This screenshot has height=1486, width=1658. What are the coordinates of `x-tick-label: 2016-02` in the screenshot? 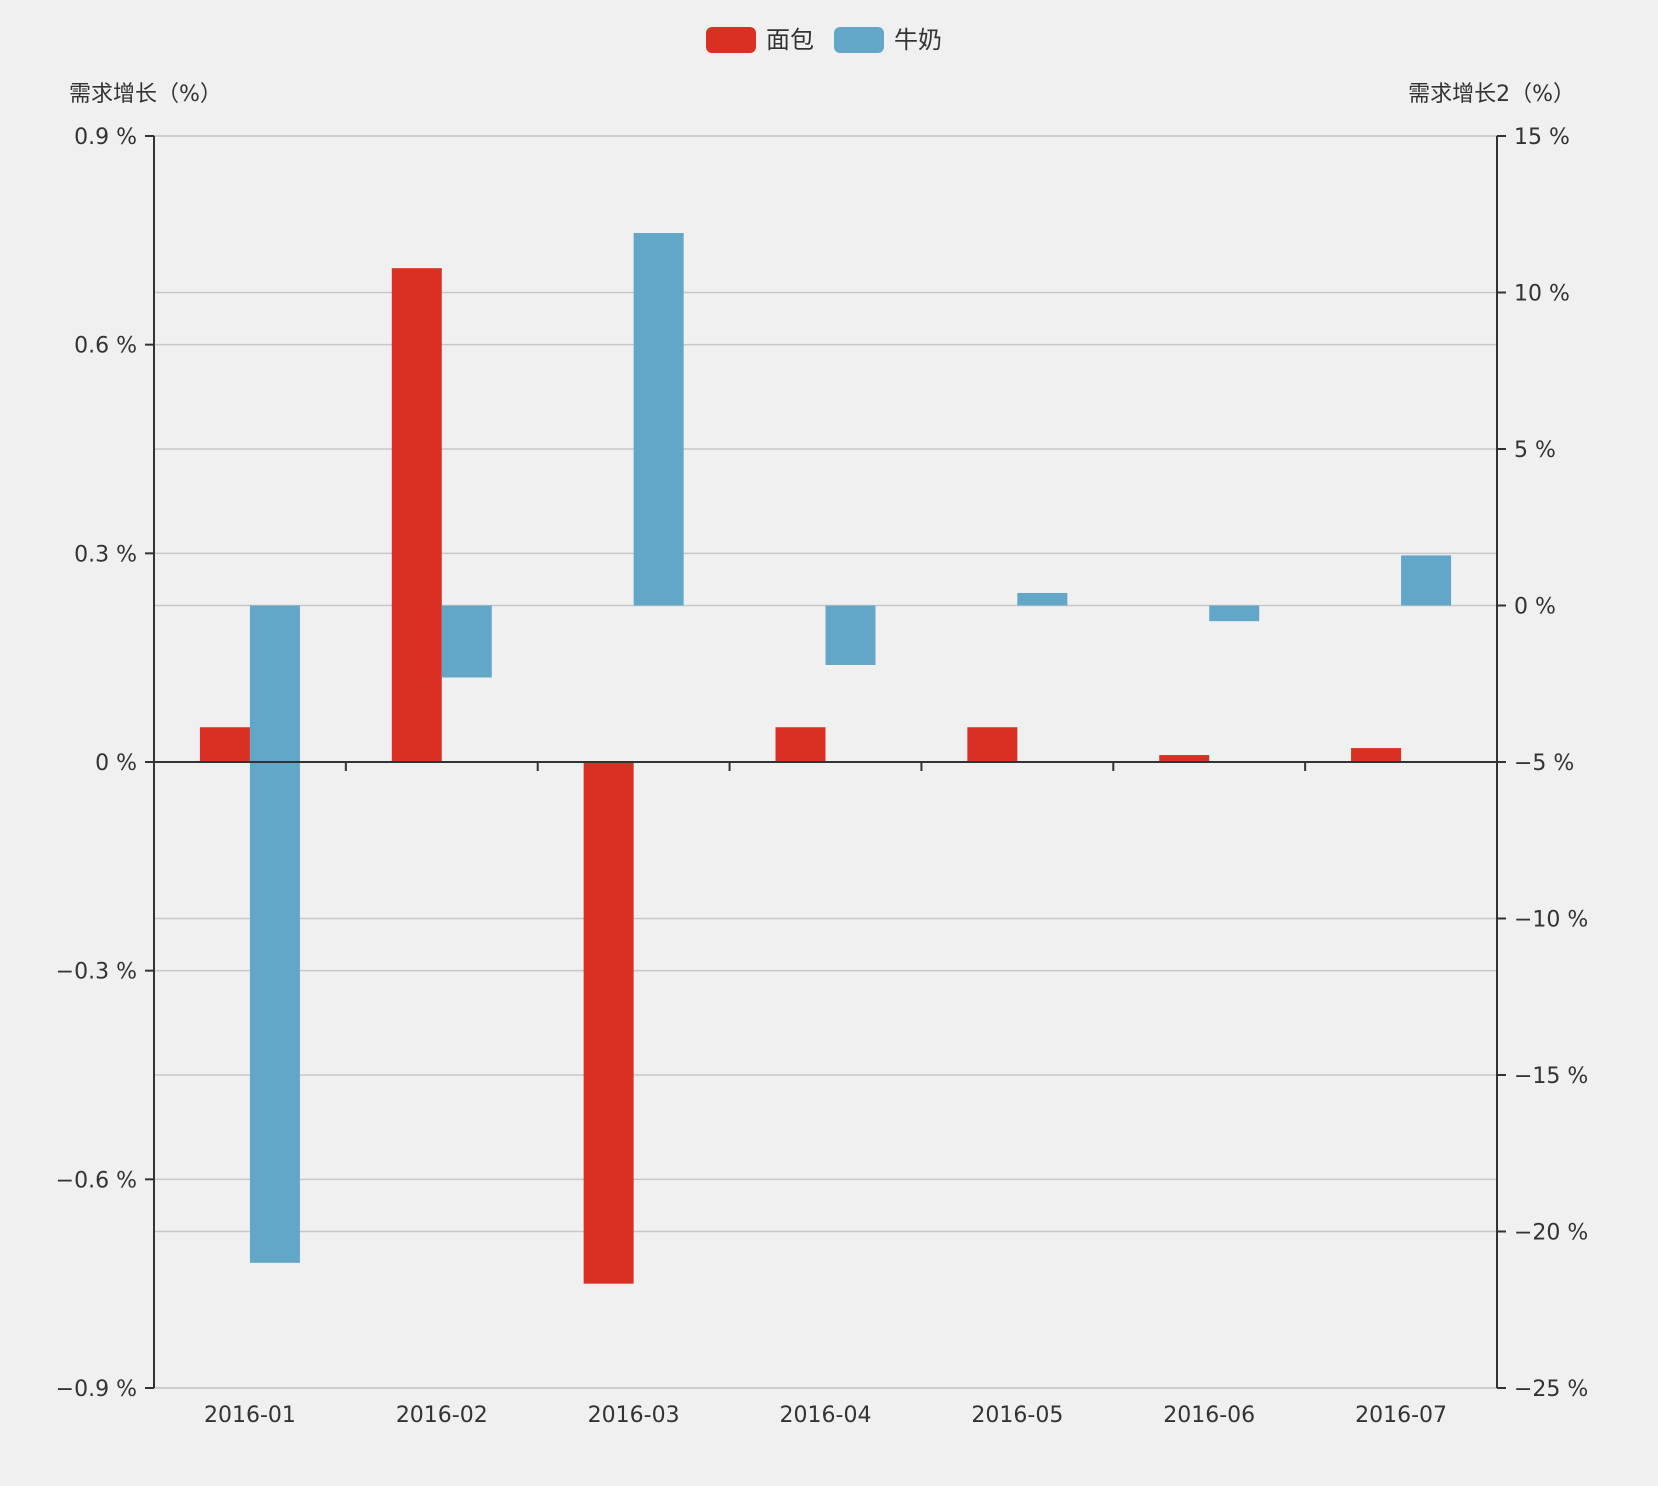 It's located at (442, 1415).